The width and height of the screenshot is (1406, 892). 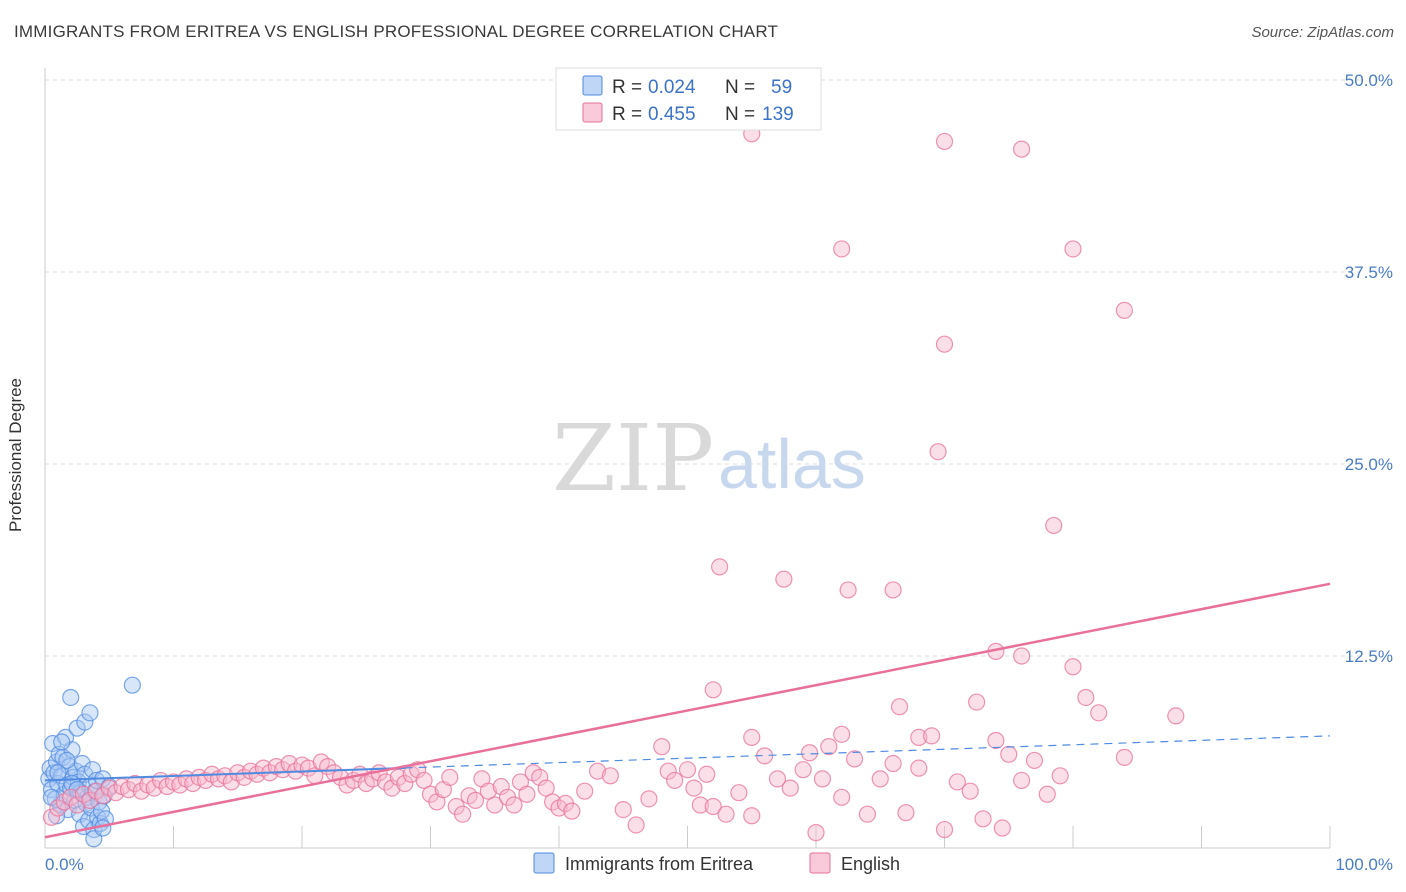 I want to click on bottom-legend: Immigrants from Eritrea English, so click(x=716, y=863).